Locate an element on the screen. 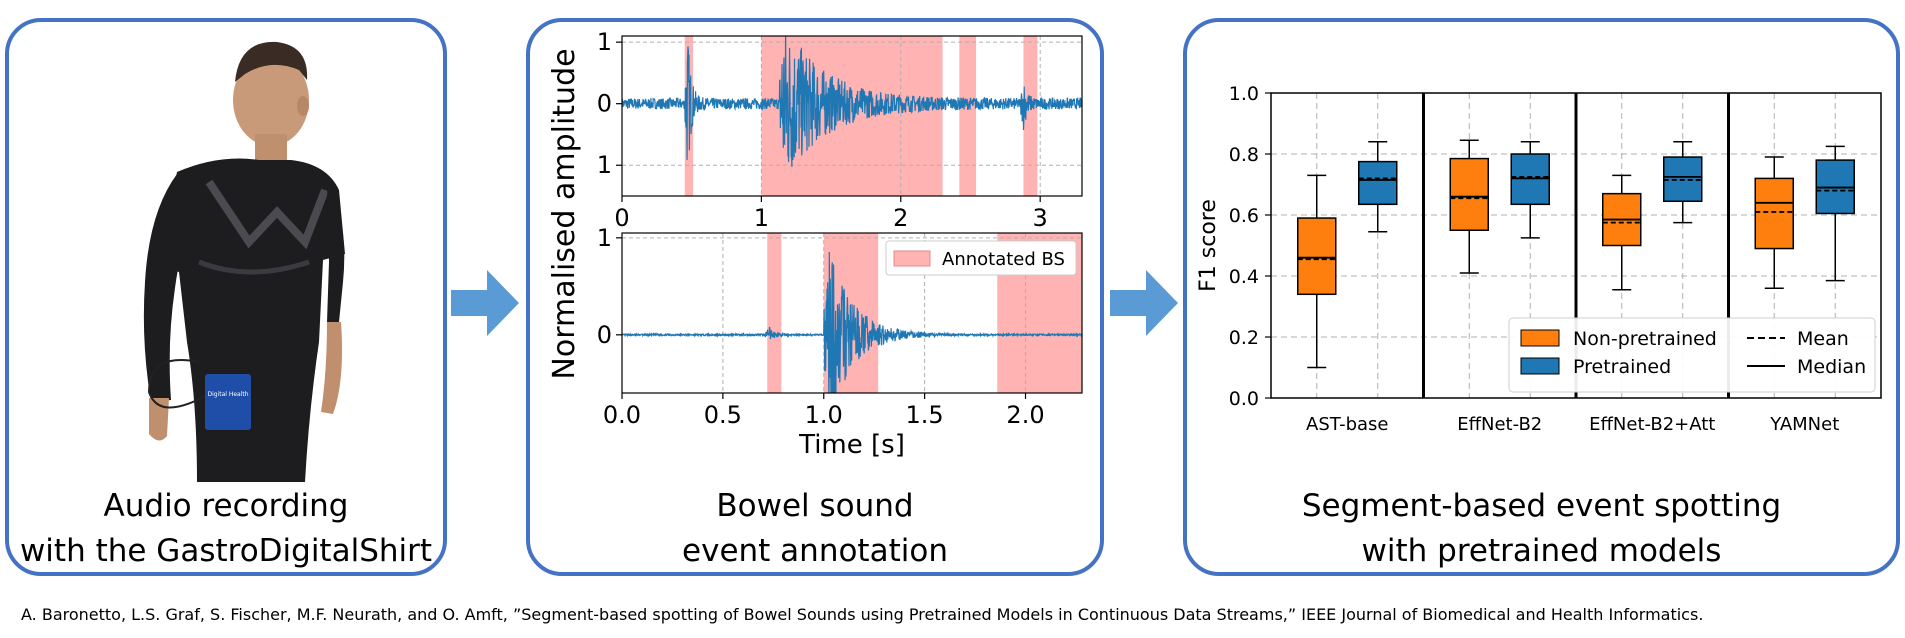 This screenshot has width=1905, height=638. recording-caption-line2: with the GastroDigitalShirt is located at coordinates (226, 551).